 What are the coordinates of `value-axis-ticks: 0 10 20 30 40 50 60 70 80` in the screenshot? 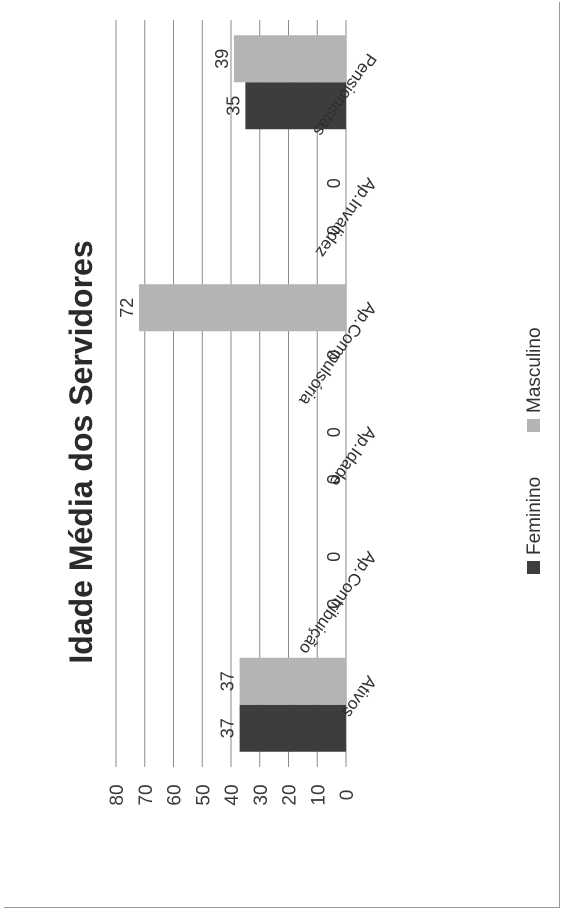 It's located at (232, 794).